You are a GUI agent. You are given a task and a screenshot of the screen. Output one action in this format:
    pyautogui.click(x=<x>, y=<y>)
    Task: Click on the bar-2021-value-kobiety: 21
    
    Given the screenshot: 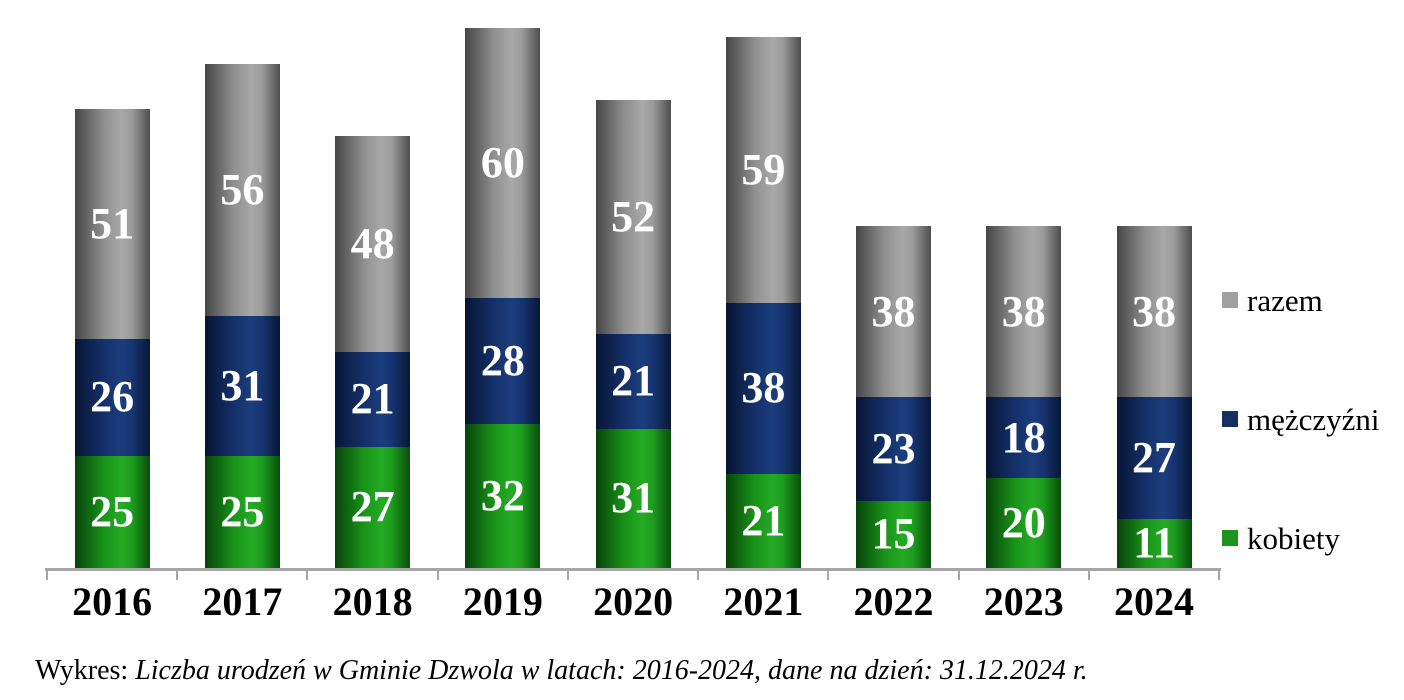 What is the action you would take?
    pyautogui.click(x=763, y=520)
    